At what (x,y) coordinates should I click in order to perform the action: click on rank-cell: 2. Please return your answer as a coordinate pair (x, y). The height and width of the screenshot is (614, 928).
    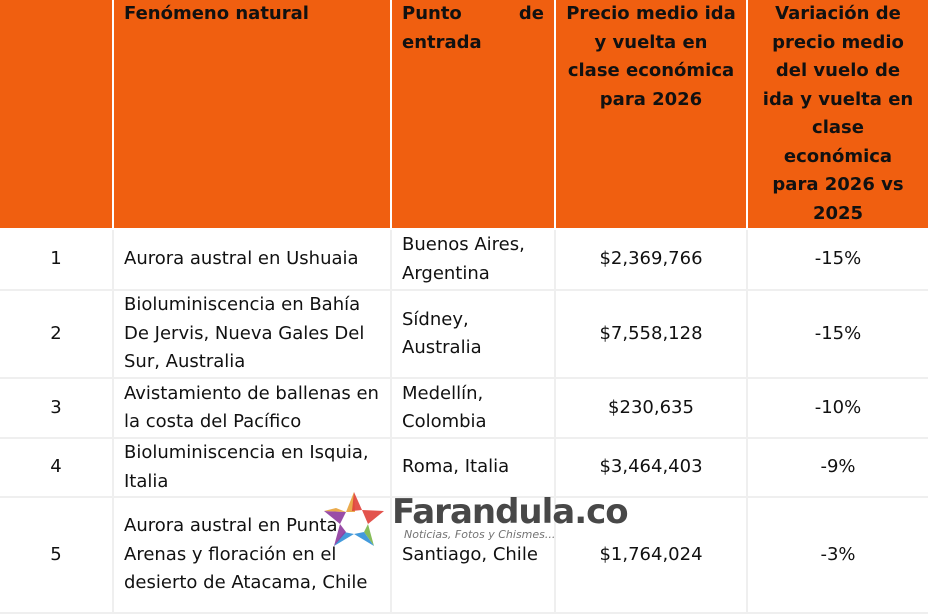
    Looking at the image, I should click on (57, 334).